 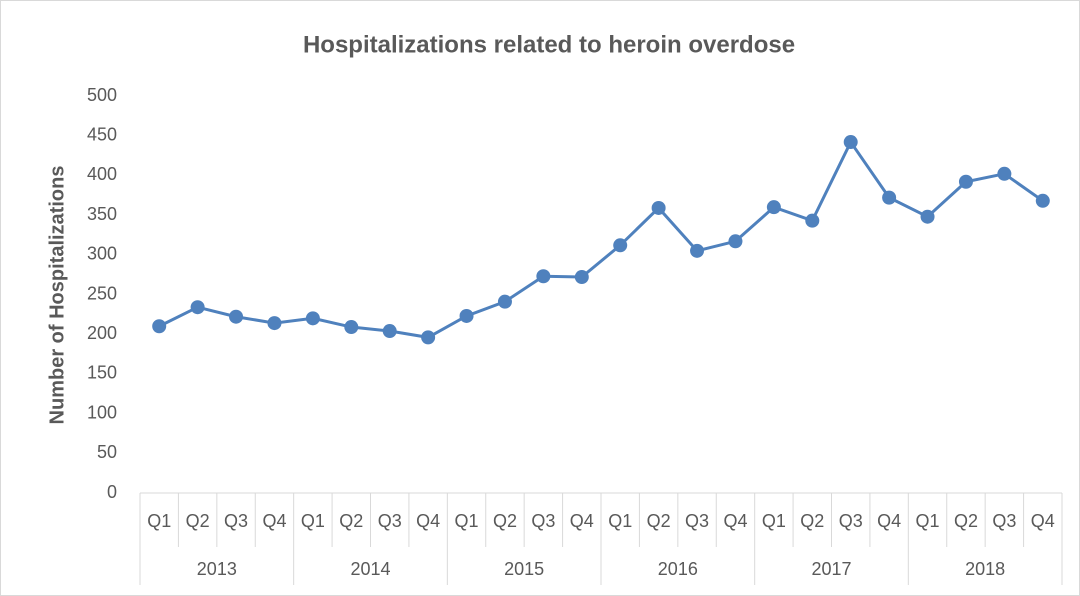 What do you see at coordinates (102, 373) in the screenshot?
I see `y-tick-label: 150` at bounding box center [102, 373].